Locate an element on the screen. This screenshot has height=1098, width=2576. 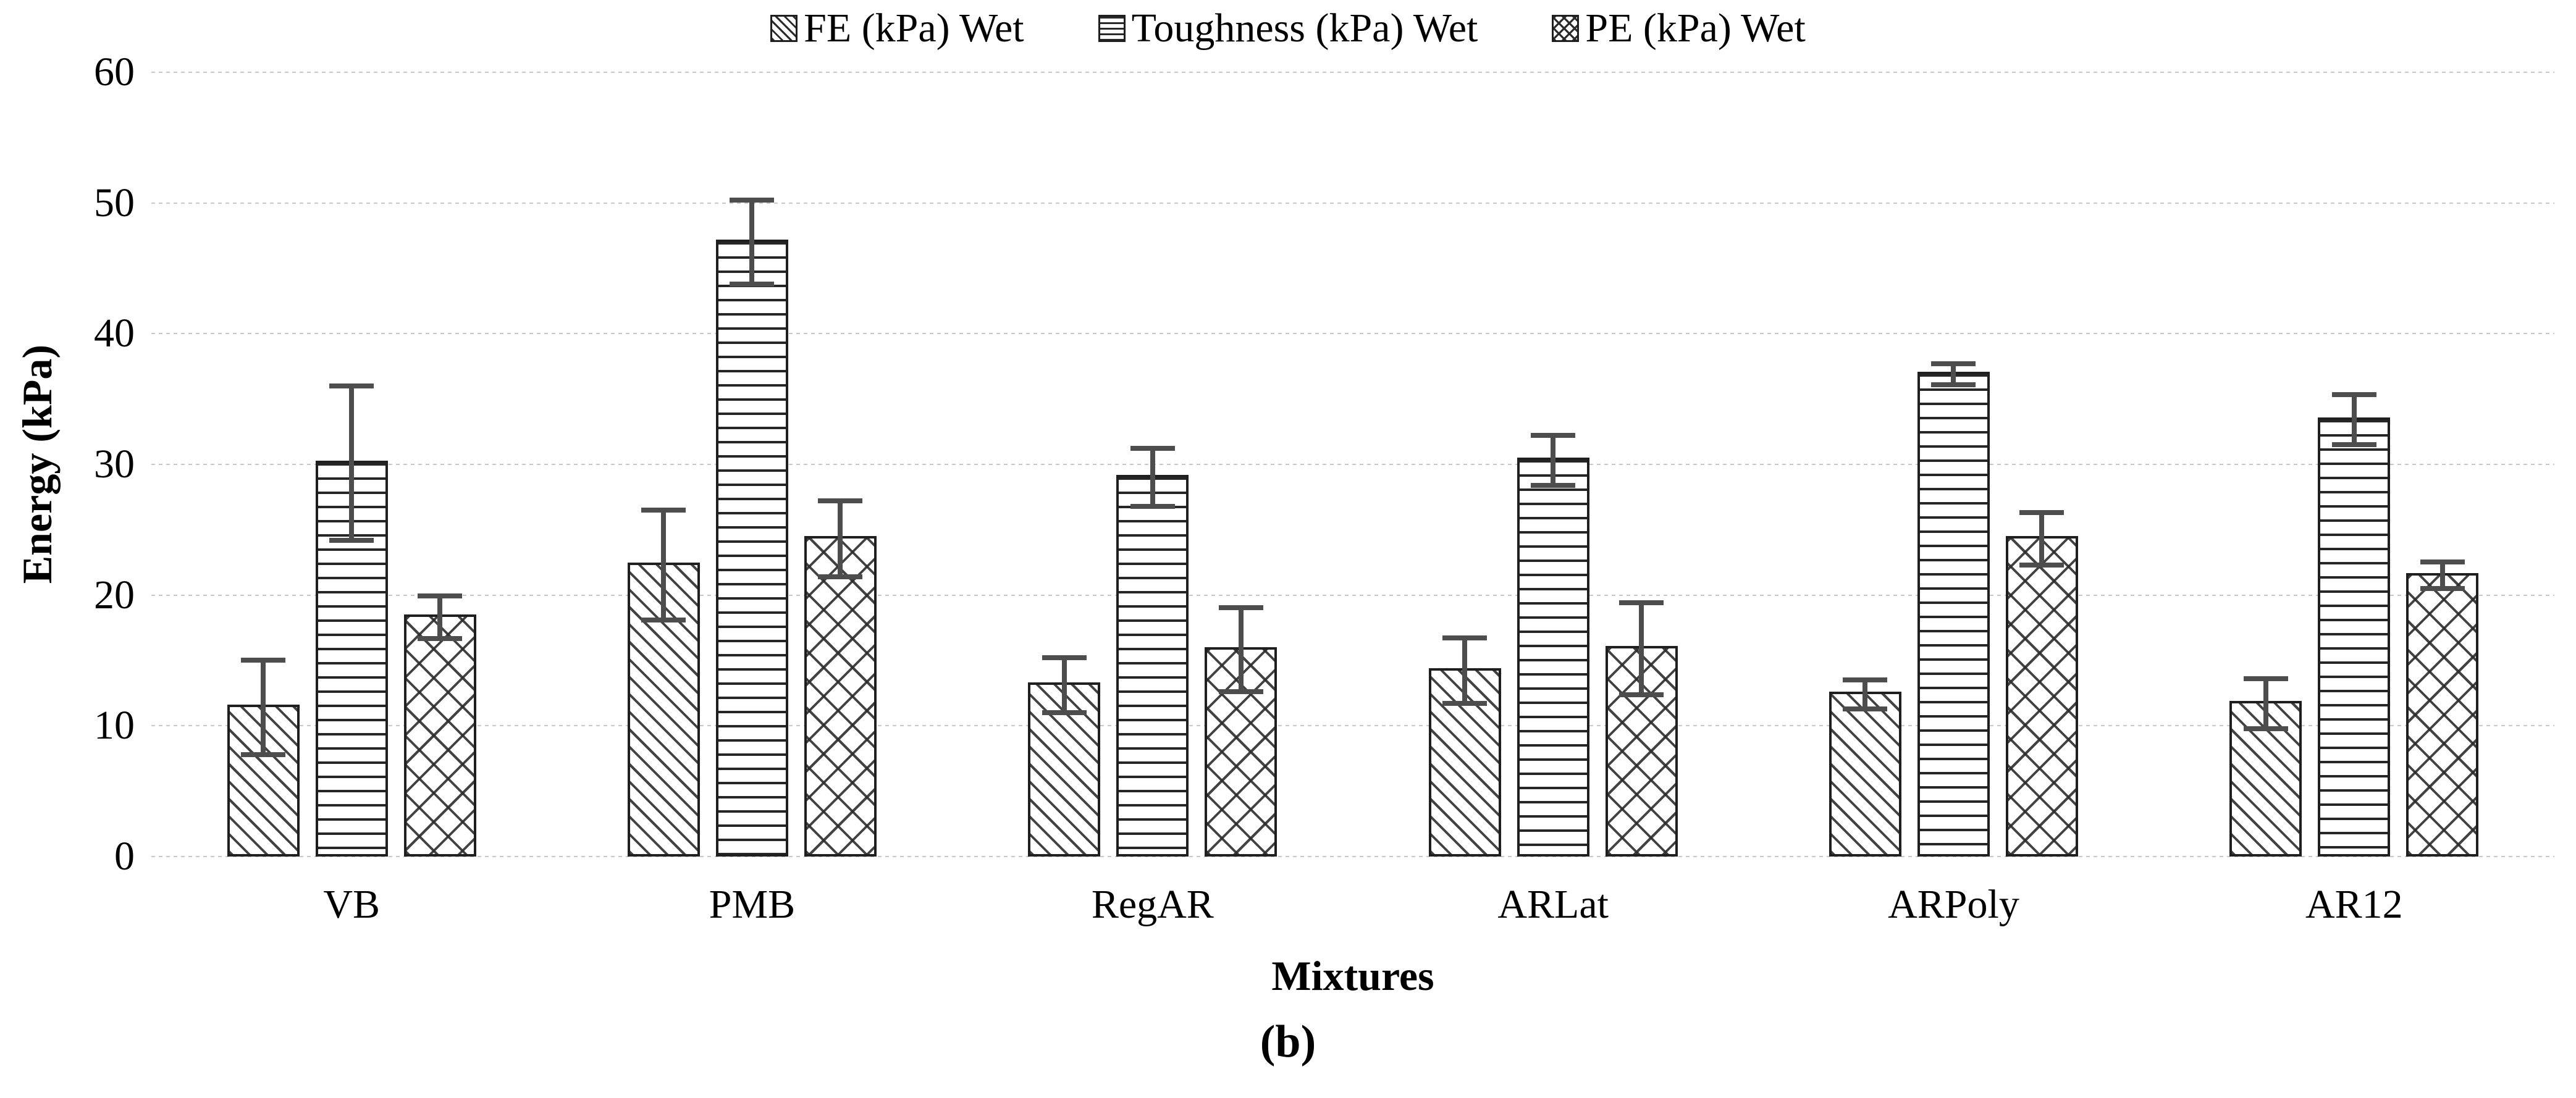
legend-item-pe: PE (kPa) Wet is located at coordinates (1679, 28).